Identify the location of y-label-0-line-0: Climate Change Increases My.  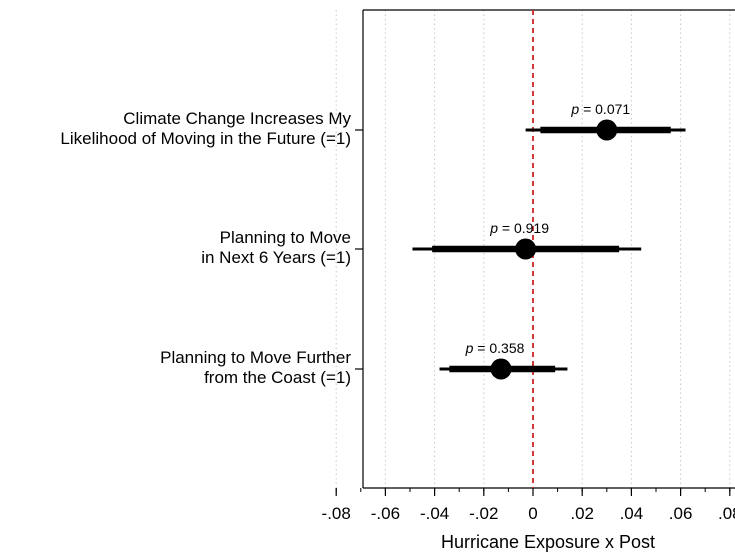
(237, 118).